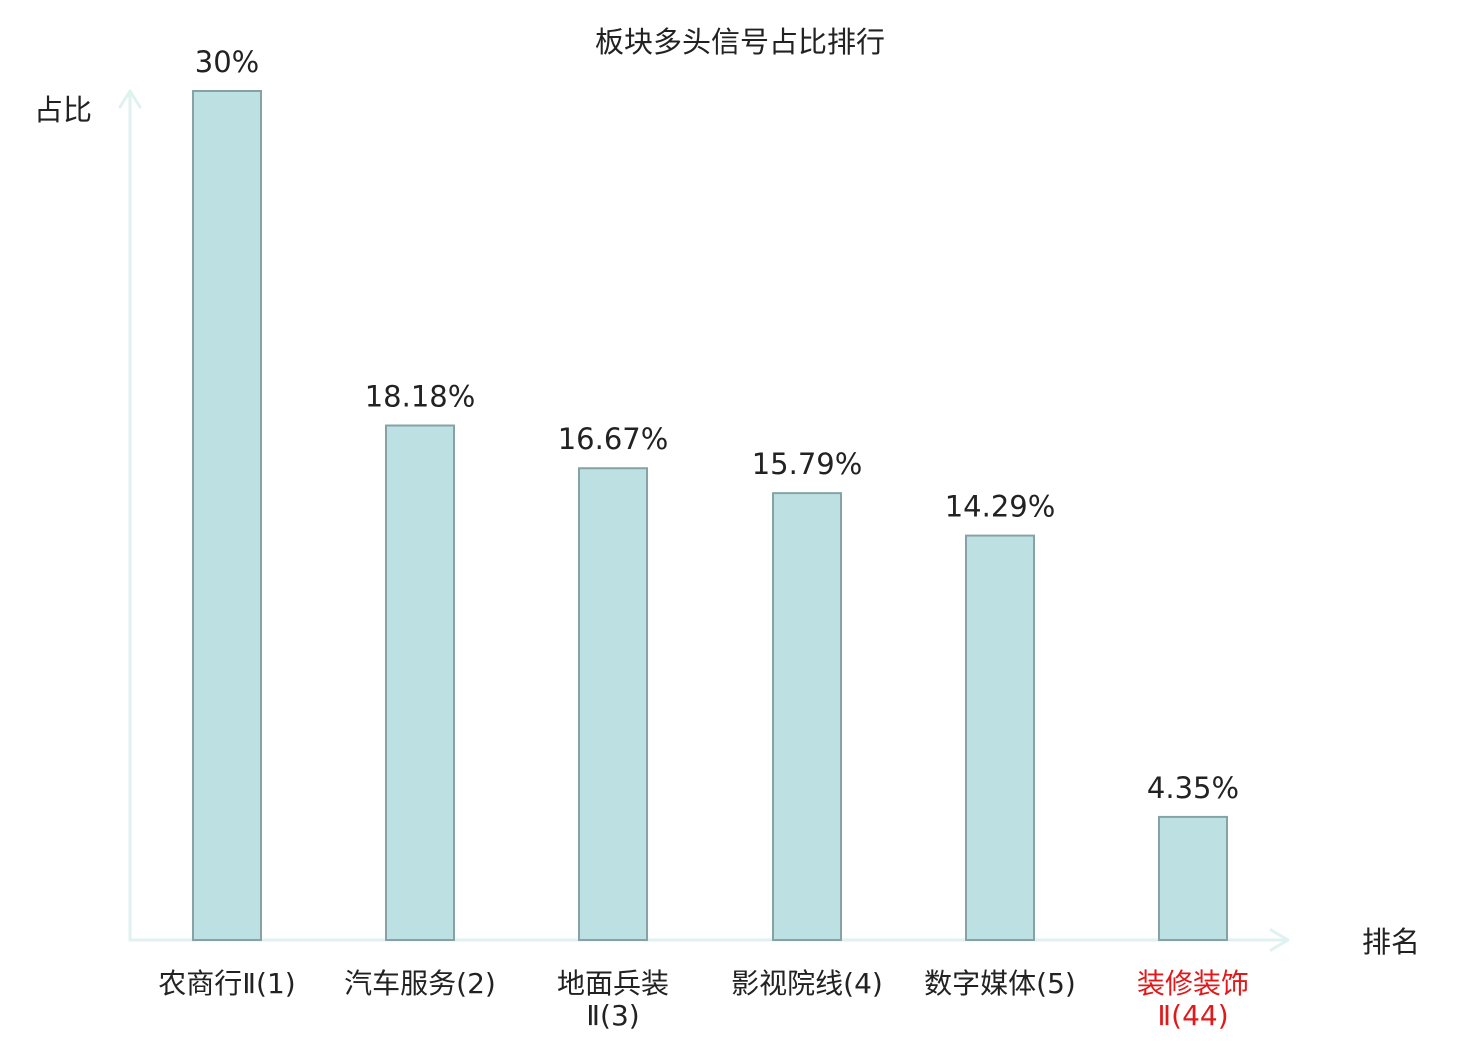 The image size is (1480, 1044). Describe the element at coordinates (1193, 788) in the screenshot. I see `bar-value-label: 4.35%` at that location.